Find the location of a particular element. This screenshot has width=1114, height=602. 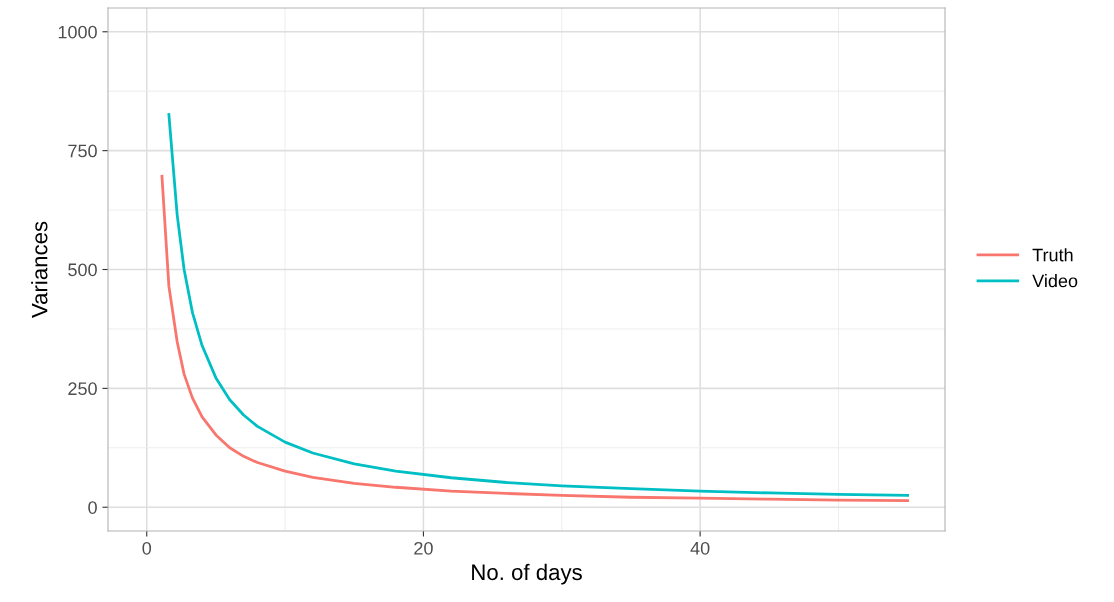

y-axis-title: Variances is located at coordinates (39, 269).